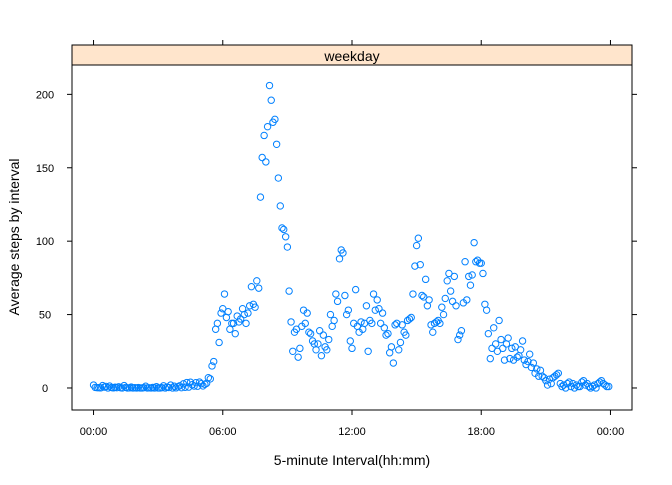 Image resolution: width=672 pixels, height=485 pixels. I want to click on x-tick-label: 12:00, so click(352, 432).